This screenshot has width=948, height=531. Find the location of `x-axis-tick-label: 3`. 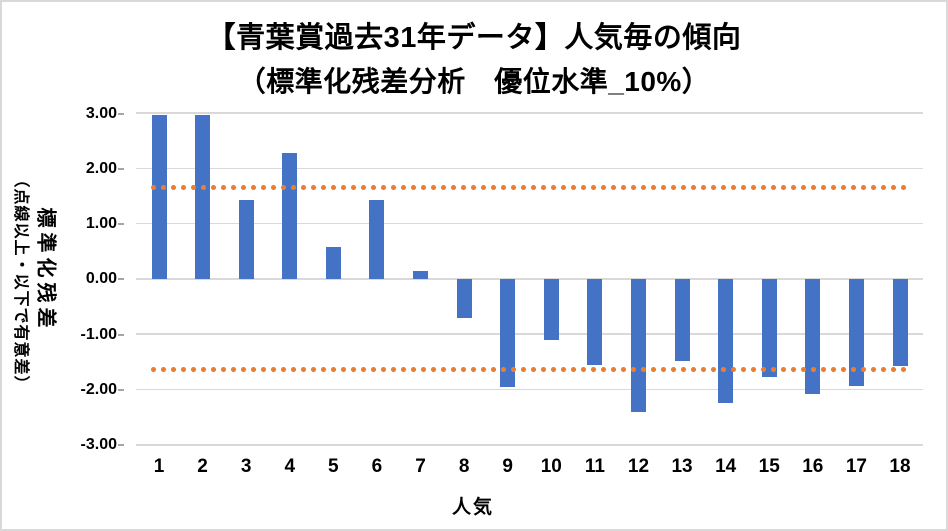

x-axis-tick-label: 3 is located at coordinates (246, 466).